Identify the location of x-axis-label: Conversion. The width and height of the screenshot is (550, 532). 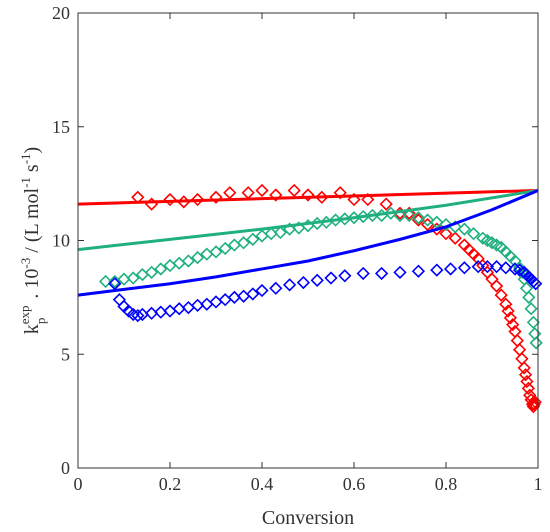
(308, 518).